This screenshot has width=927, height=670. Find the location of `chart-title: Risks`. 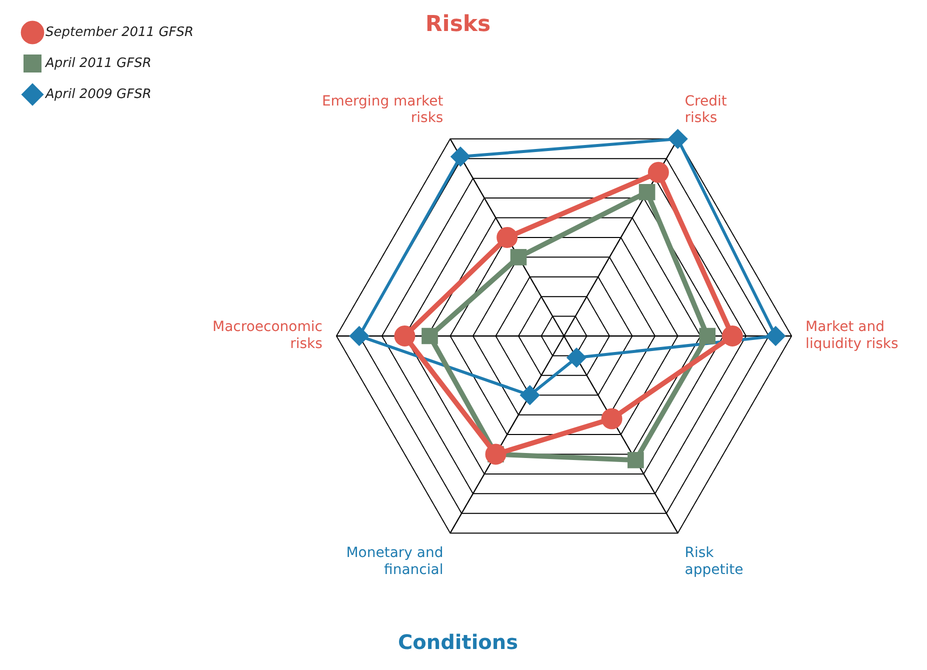

chart-title: Risks is located at coordinates (458, 24).